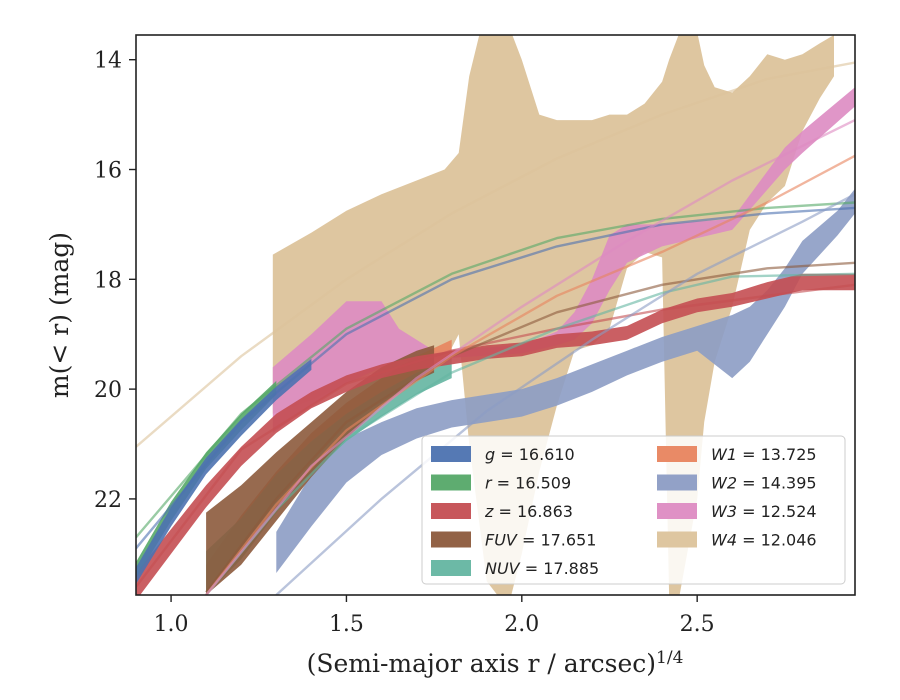 The width and height of the screenshot is (900, 700). I want to click on legend-band-name: FUV, so click(501, 540).